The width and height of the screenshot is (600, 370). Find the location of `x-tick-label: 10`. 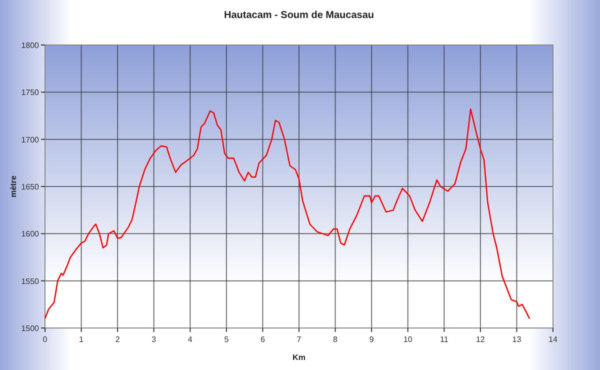

x-tick-label: 10 is located at coordinates (408, 339).